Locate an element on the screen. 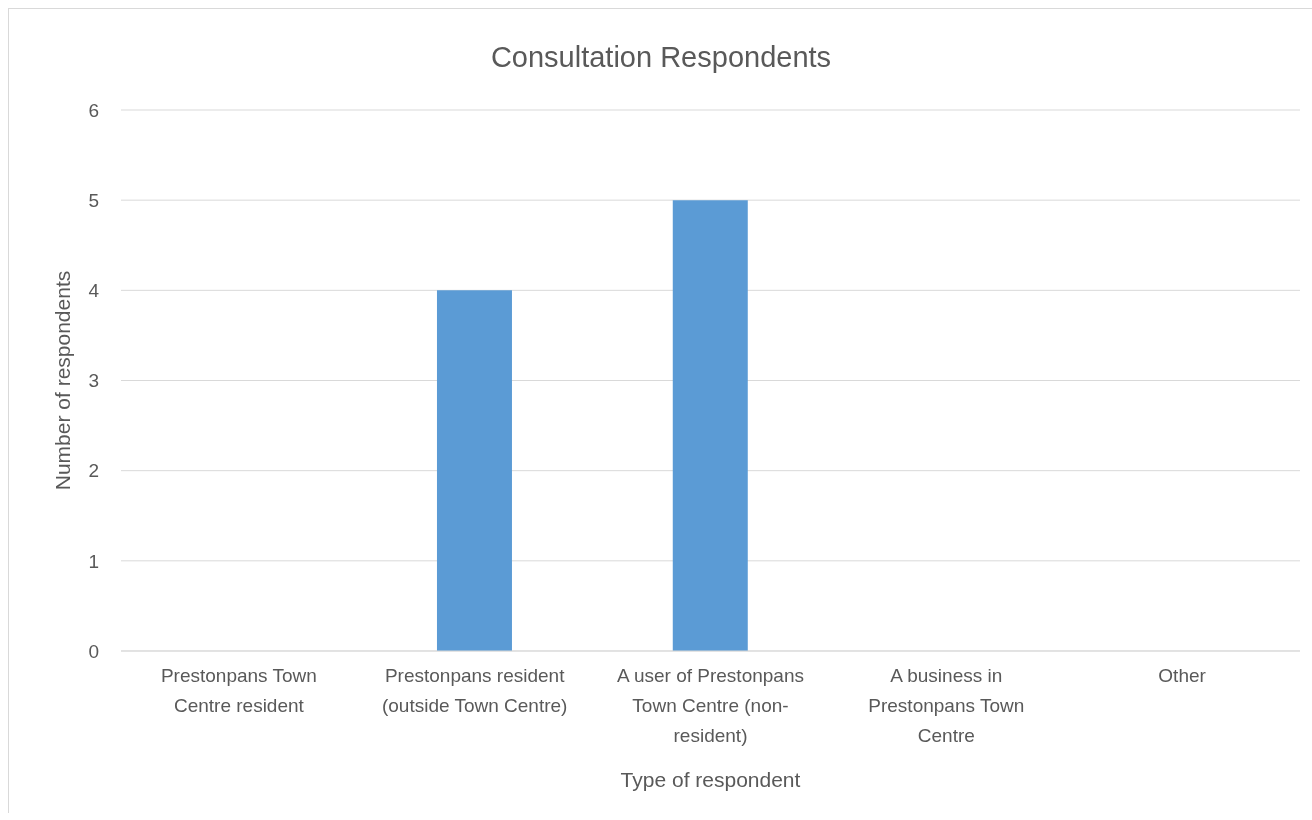 This screenshot has height=820, width=1312. x-tick-label: Other is located at coordinates (1182, 676).